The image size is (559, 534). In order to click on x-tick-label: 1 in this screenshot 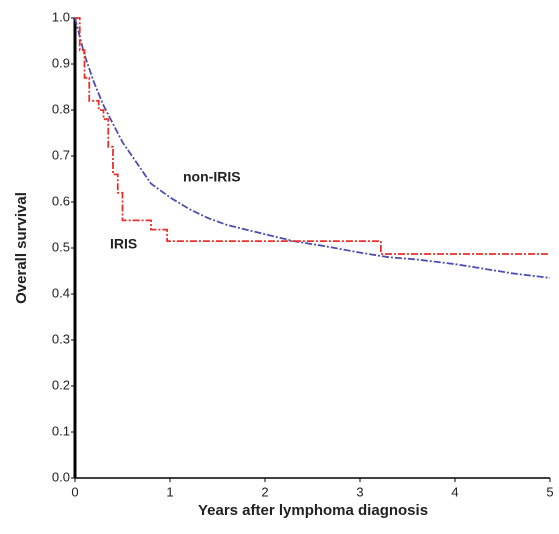, I will do `click(169, 491)`.